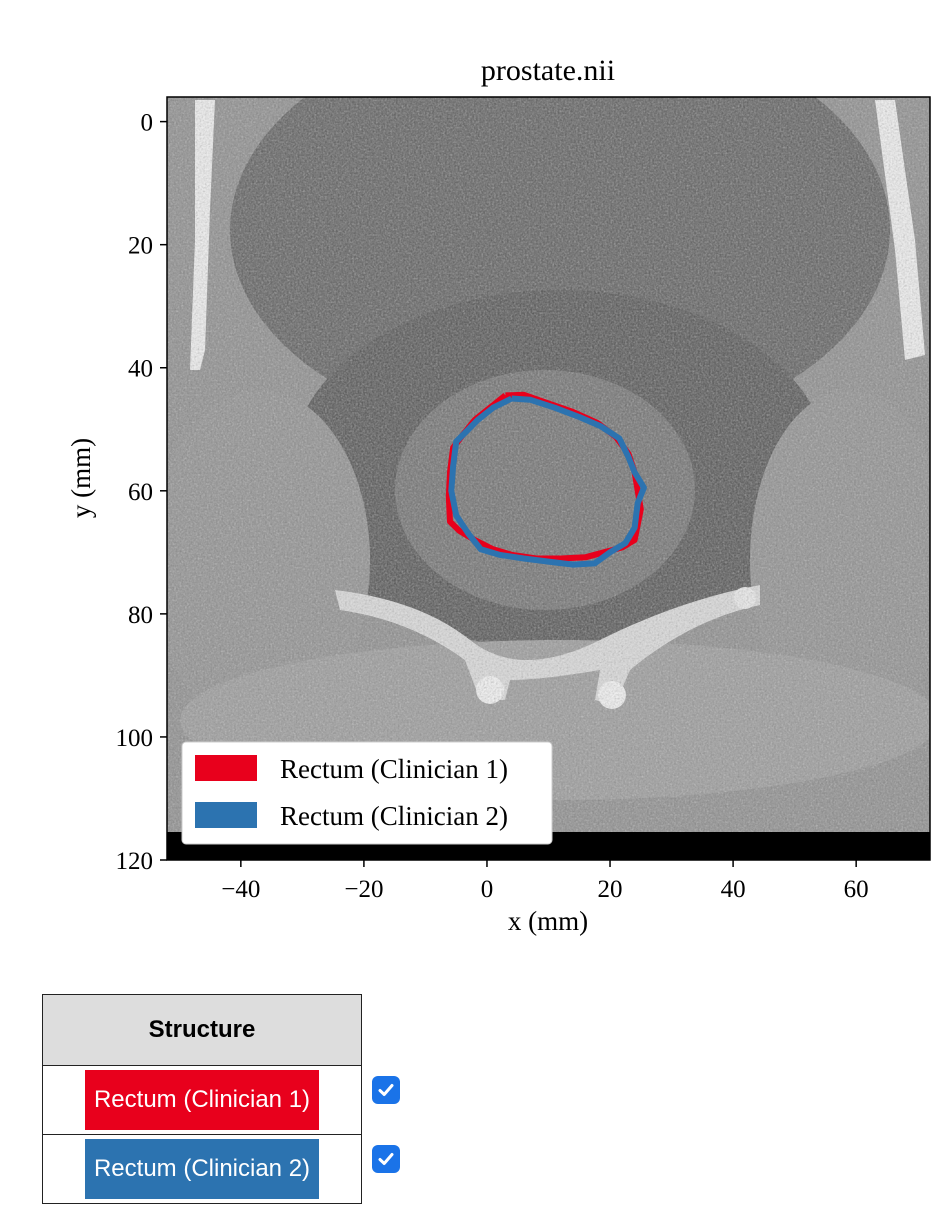 The height and width of the screenshot is (1210, 950). What do you see at coordinates (733, 889) in the screenshot?
I see `x-tick-label: 40` at bounding box center [733, 889].